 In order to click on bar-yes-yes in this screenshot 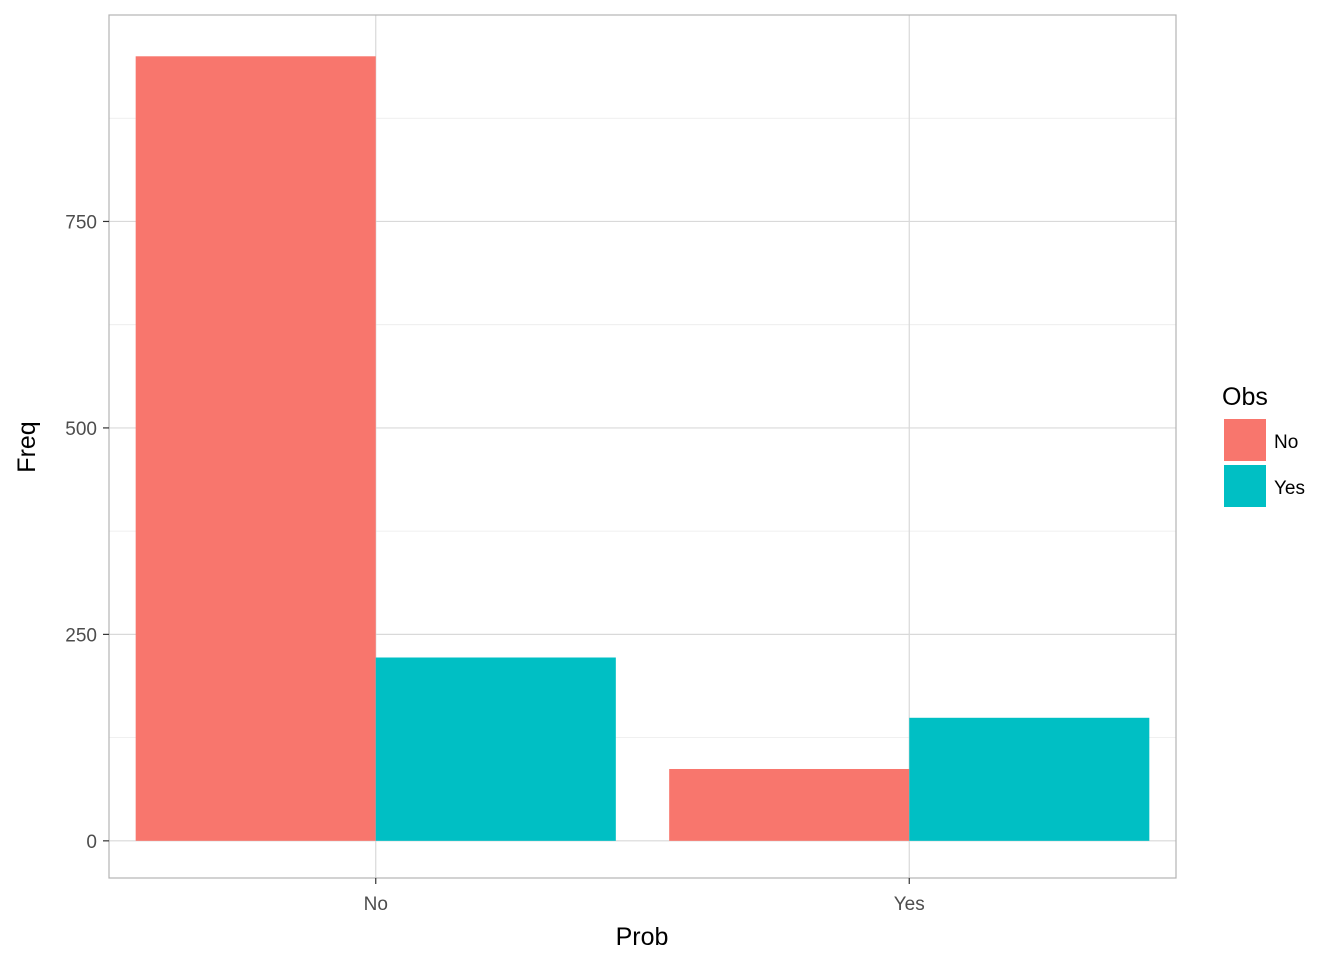, I will do `click(1029, 779)`.